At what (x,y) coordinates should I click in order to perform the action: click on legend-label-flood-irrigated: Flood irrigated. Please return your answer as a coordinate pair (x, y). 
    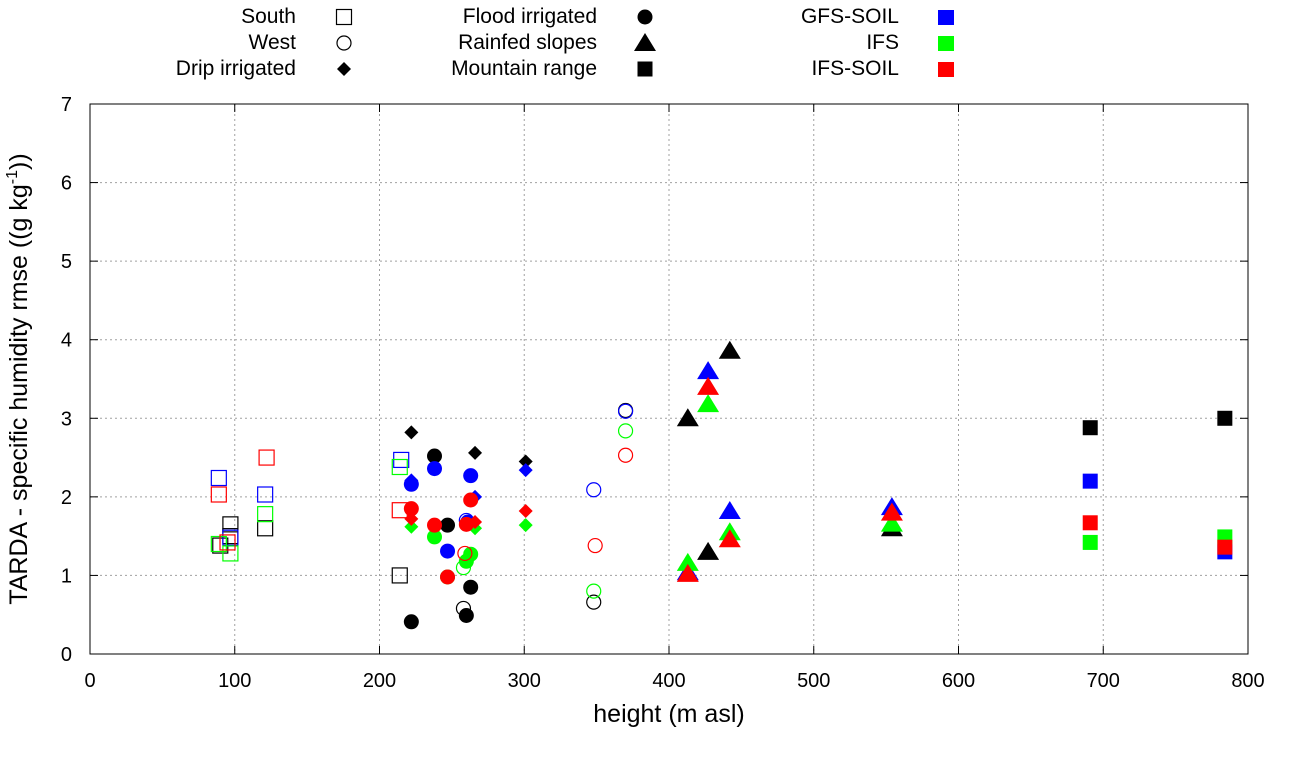
    Looking at the image, I should click on (530, 16).